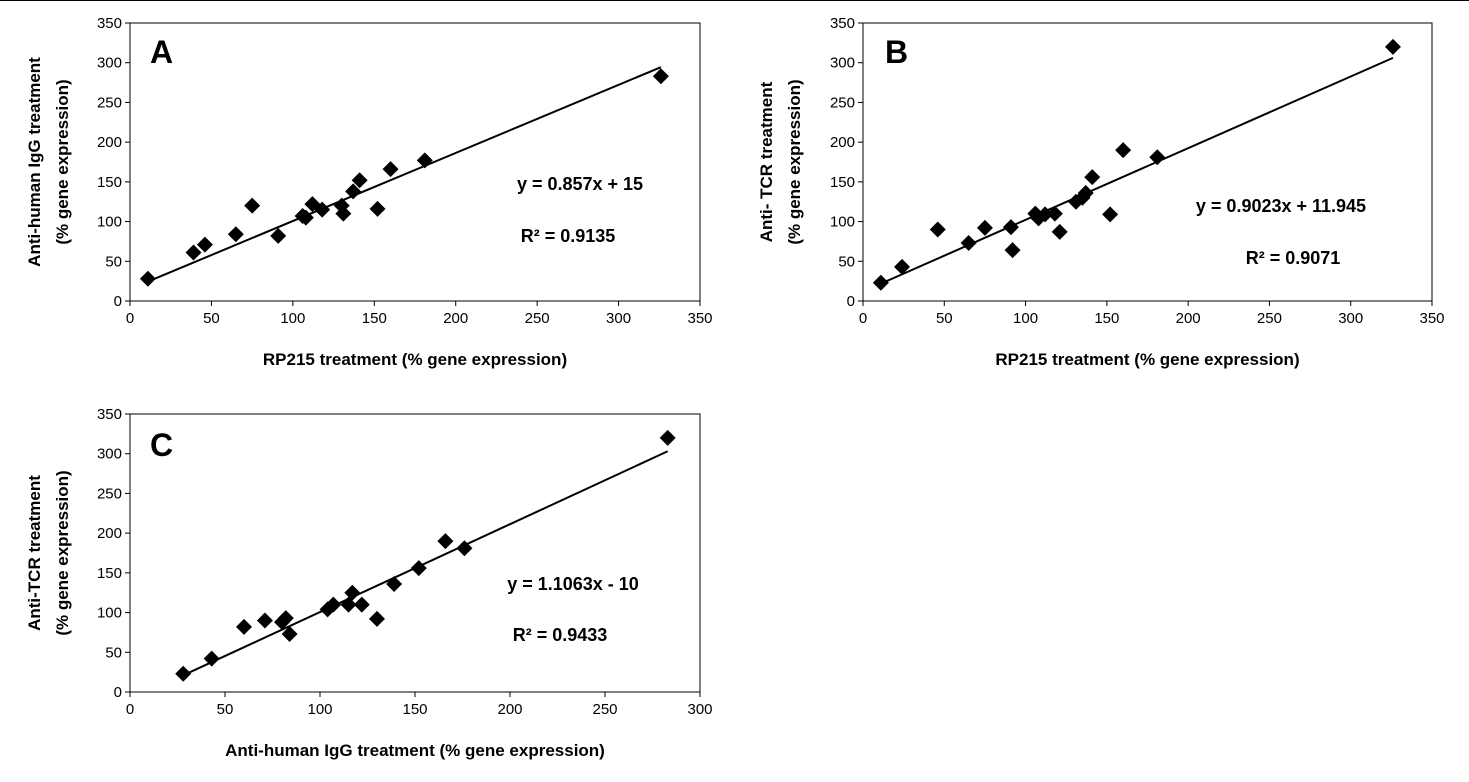  What do you see at coordinates (573, 584) in the screenshot?
I see `regression-equation: y = 1.1063x - 10` at bounding box center [573, 584].